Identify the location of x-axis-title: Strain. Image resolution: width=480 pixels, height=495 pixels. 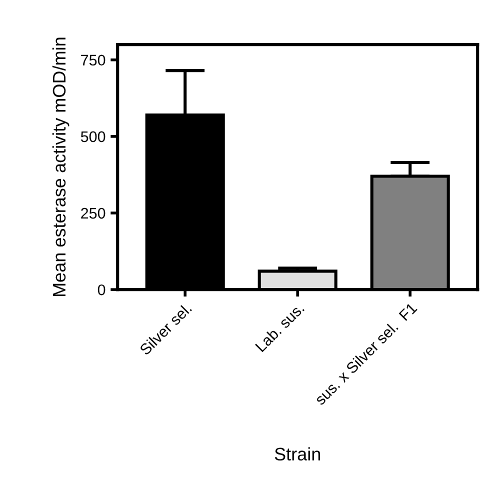
(297, 454).